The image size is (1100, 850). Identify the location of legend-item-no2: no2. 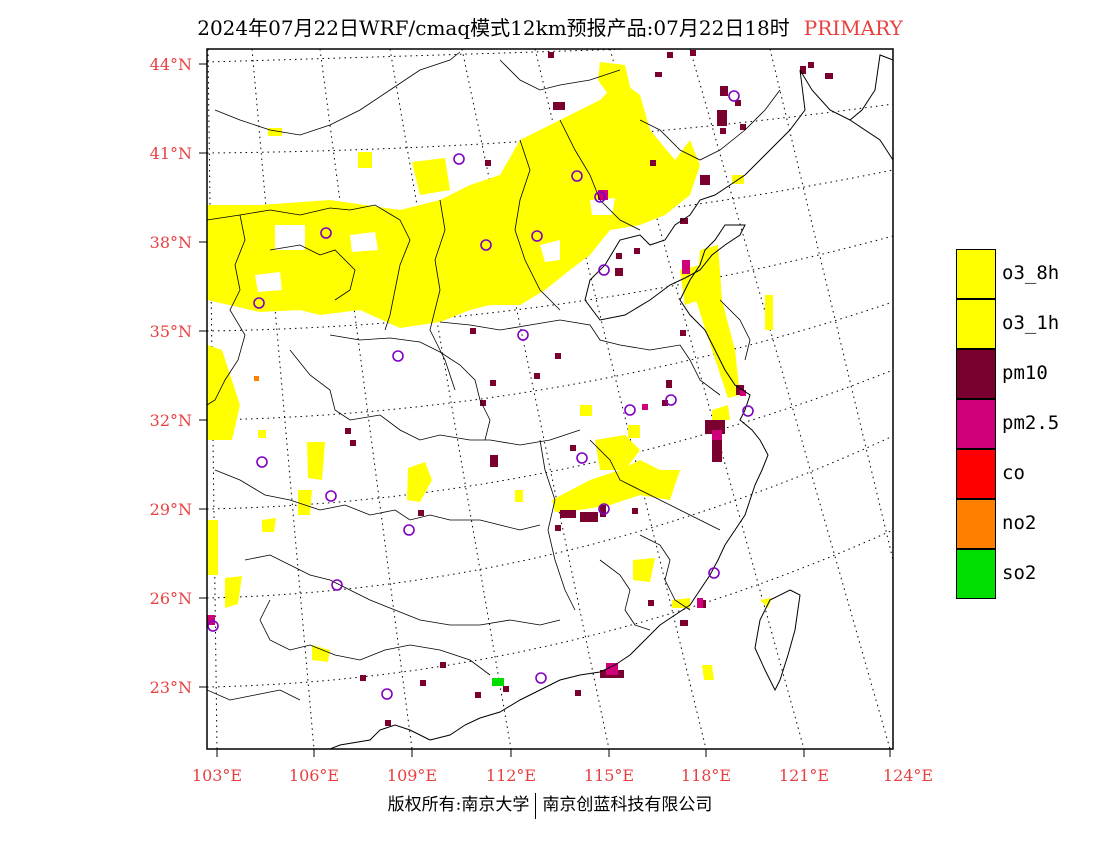
(1028, 524).